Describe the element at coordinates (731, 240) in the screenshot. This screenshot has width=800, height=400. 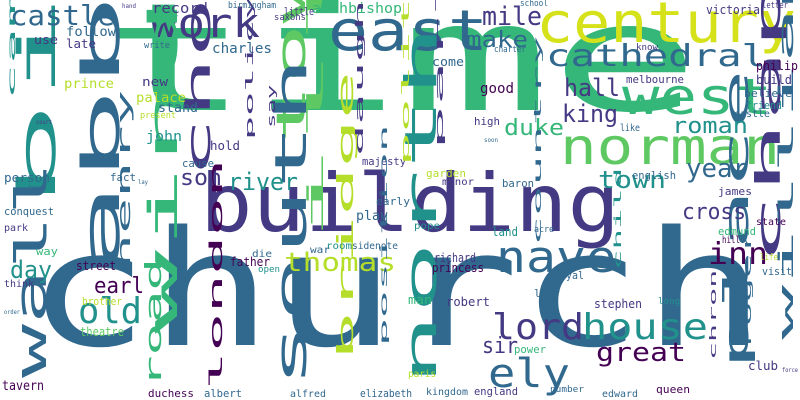
I see `word-hill: hill` at that location.